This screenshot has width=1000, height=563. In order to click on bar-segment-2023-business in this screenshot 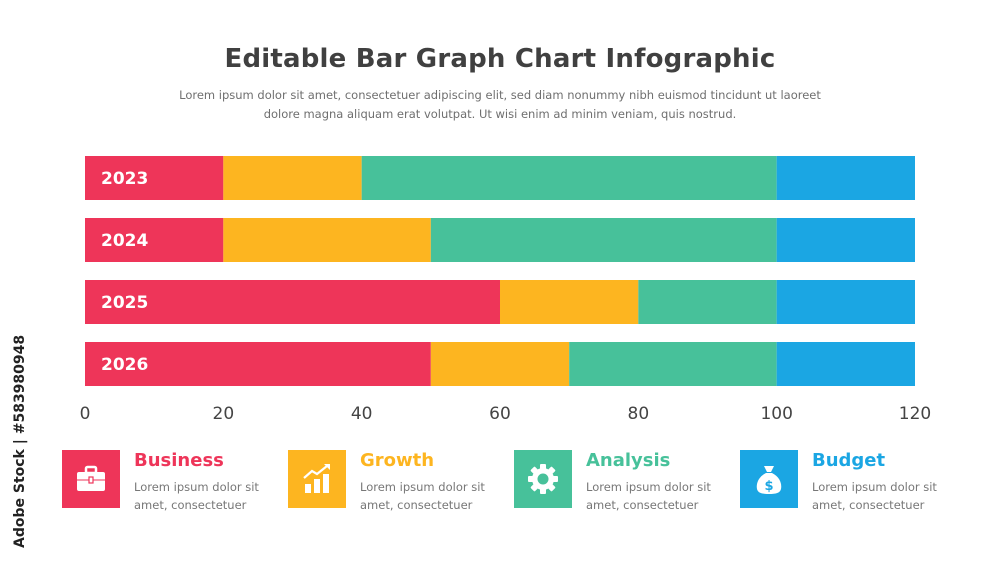, I will do `click(154, 178)`.